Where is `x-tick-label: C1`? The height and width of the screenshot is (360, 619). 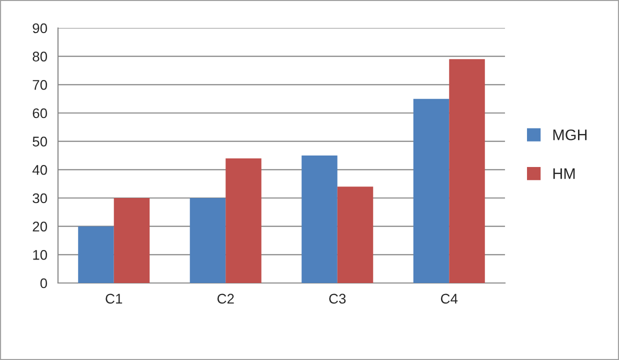 x-tick-label: C1 is located at coordinates (114, 299).